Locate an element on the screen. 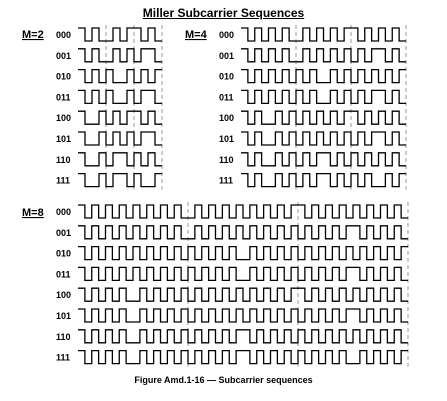 This screenshot has width=447, height=401. group-m2-row-label: 000 is located at coordinates (63, 35).